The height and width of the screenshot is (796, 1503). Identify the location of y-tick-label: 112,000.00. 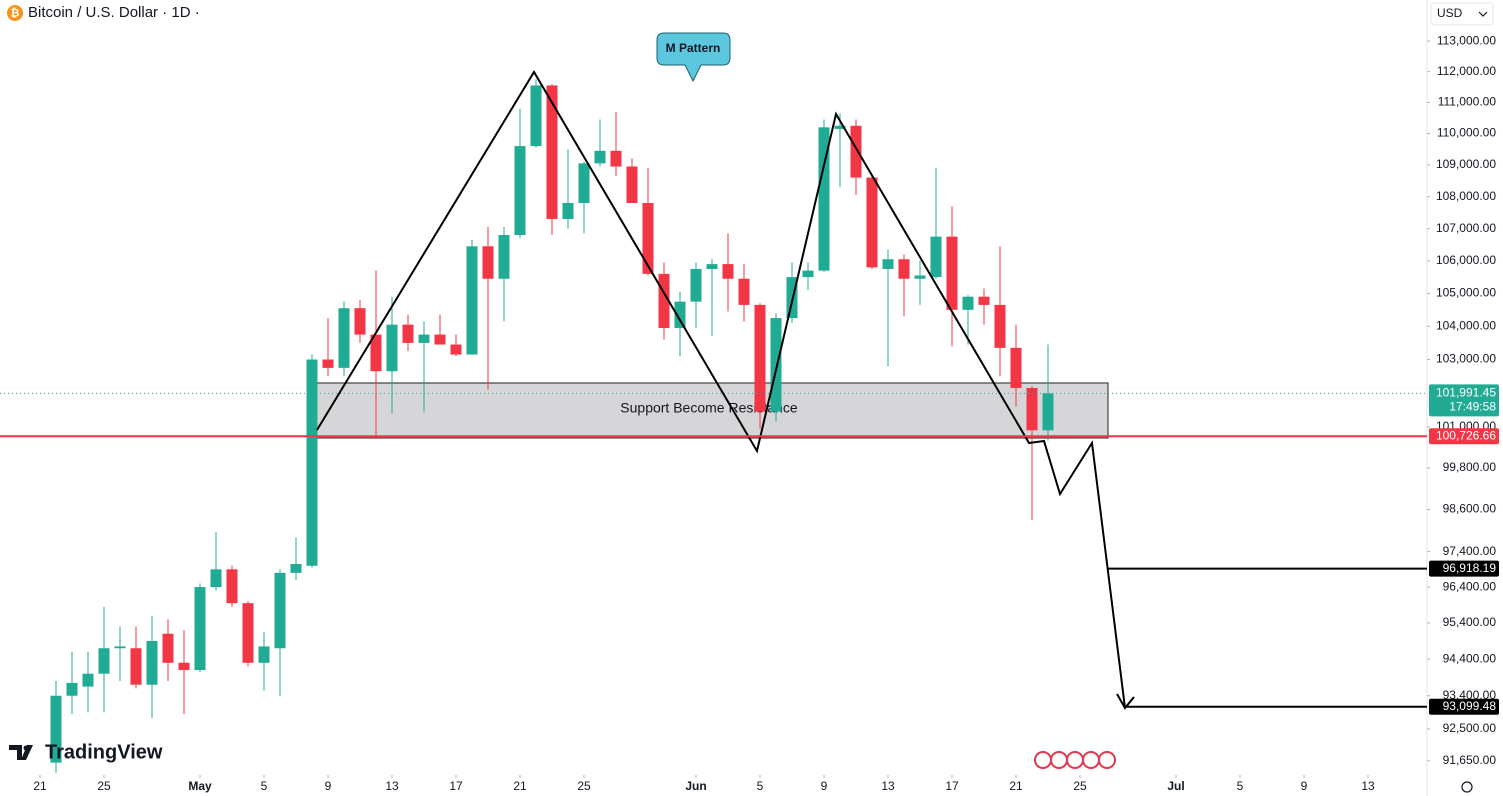
(1466, 71).